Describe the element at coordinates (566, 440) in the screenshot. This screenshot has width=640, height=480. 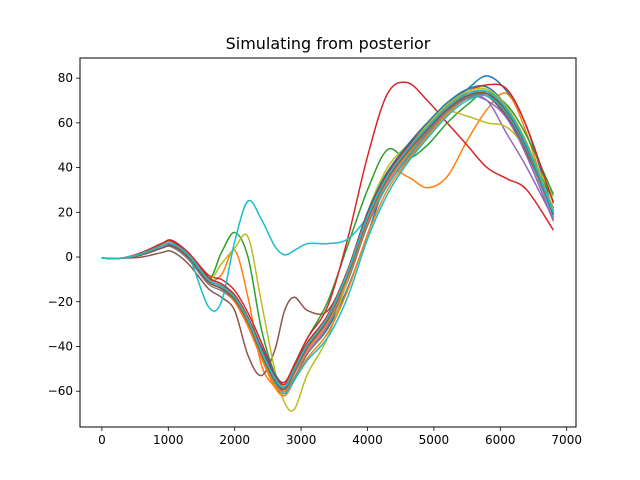
I see `x-tick-label: 7000` at that location.